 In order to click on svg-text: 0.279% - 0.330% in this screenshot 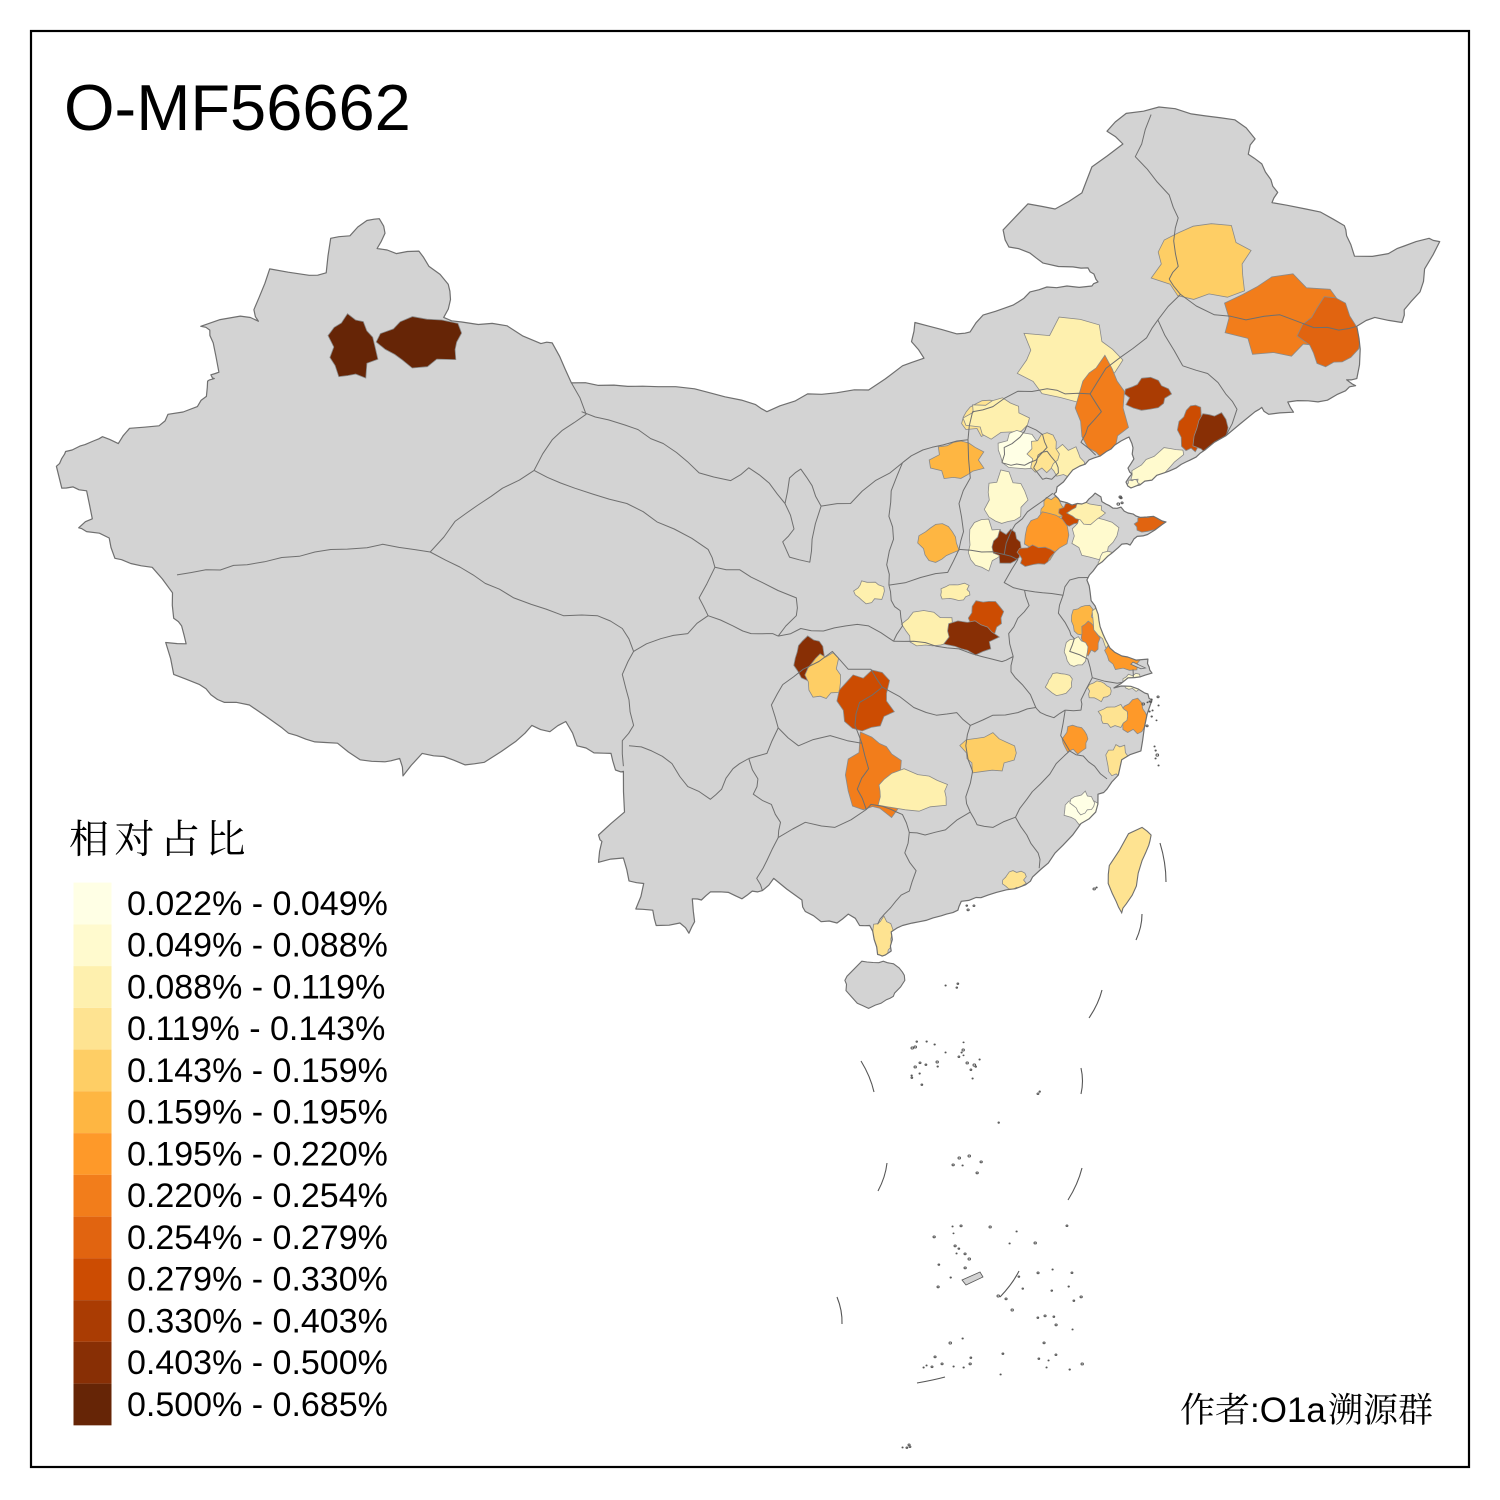, I will do `click(257, 1280)`.